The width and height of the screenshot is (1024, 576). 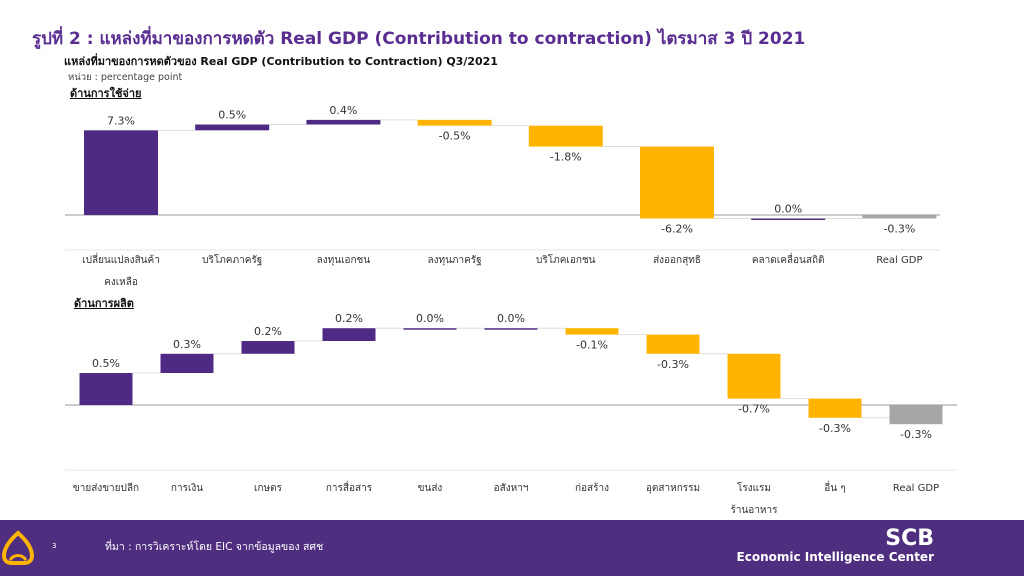 What do you see at coordinates (121, 259) in the screenshot?
I see `category-label: เปลี่ยนแปลงสินค้า` at bounding box center [121, 259].